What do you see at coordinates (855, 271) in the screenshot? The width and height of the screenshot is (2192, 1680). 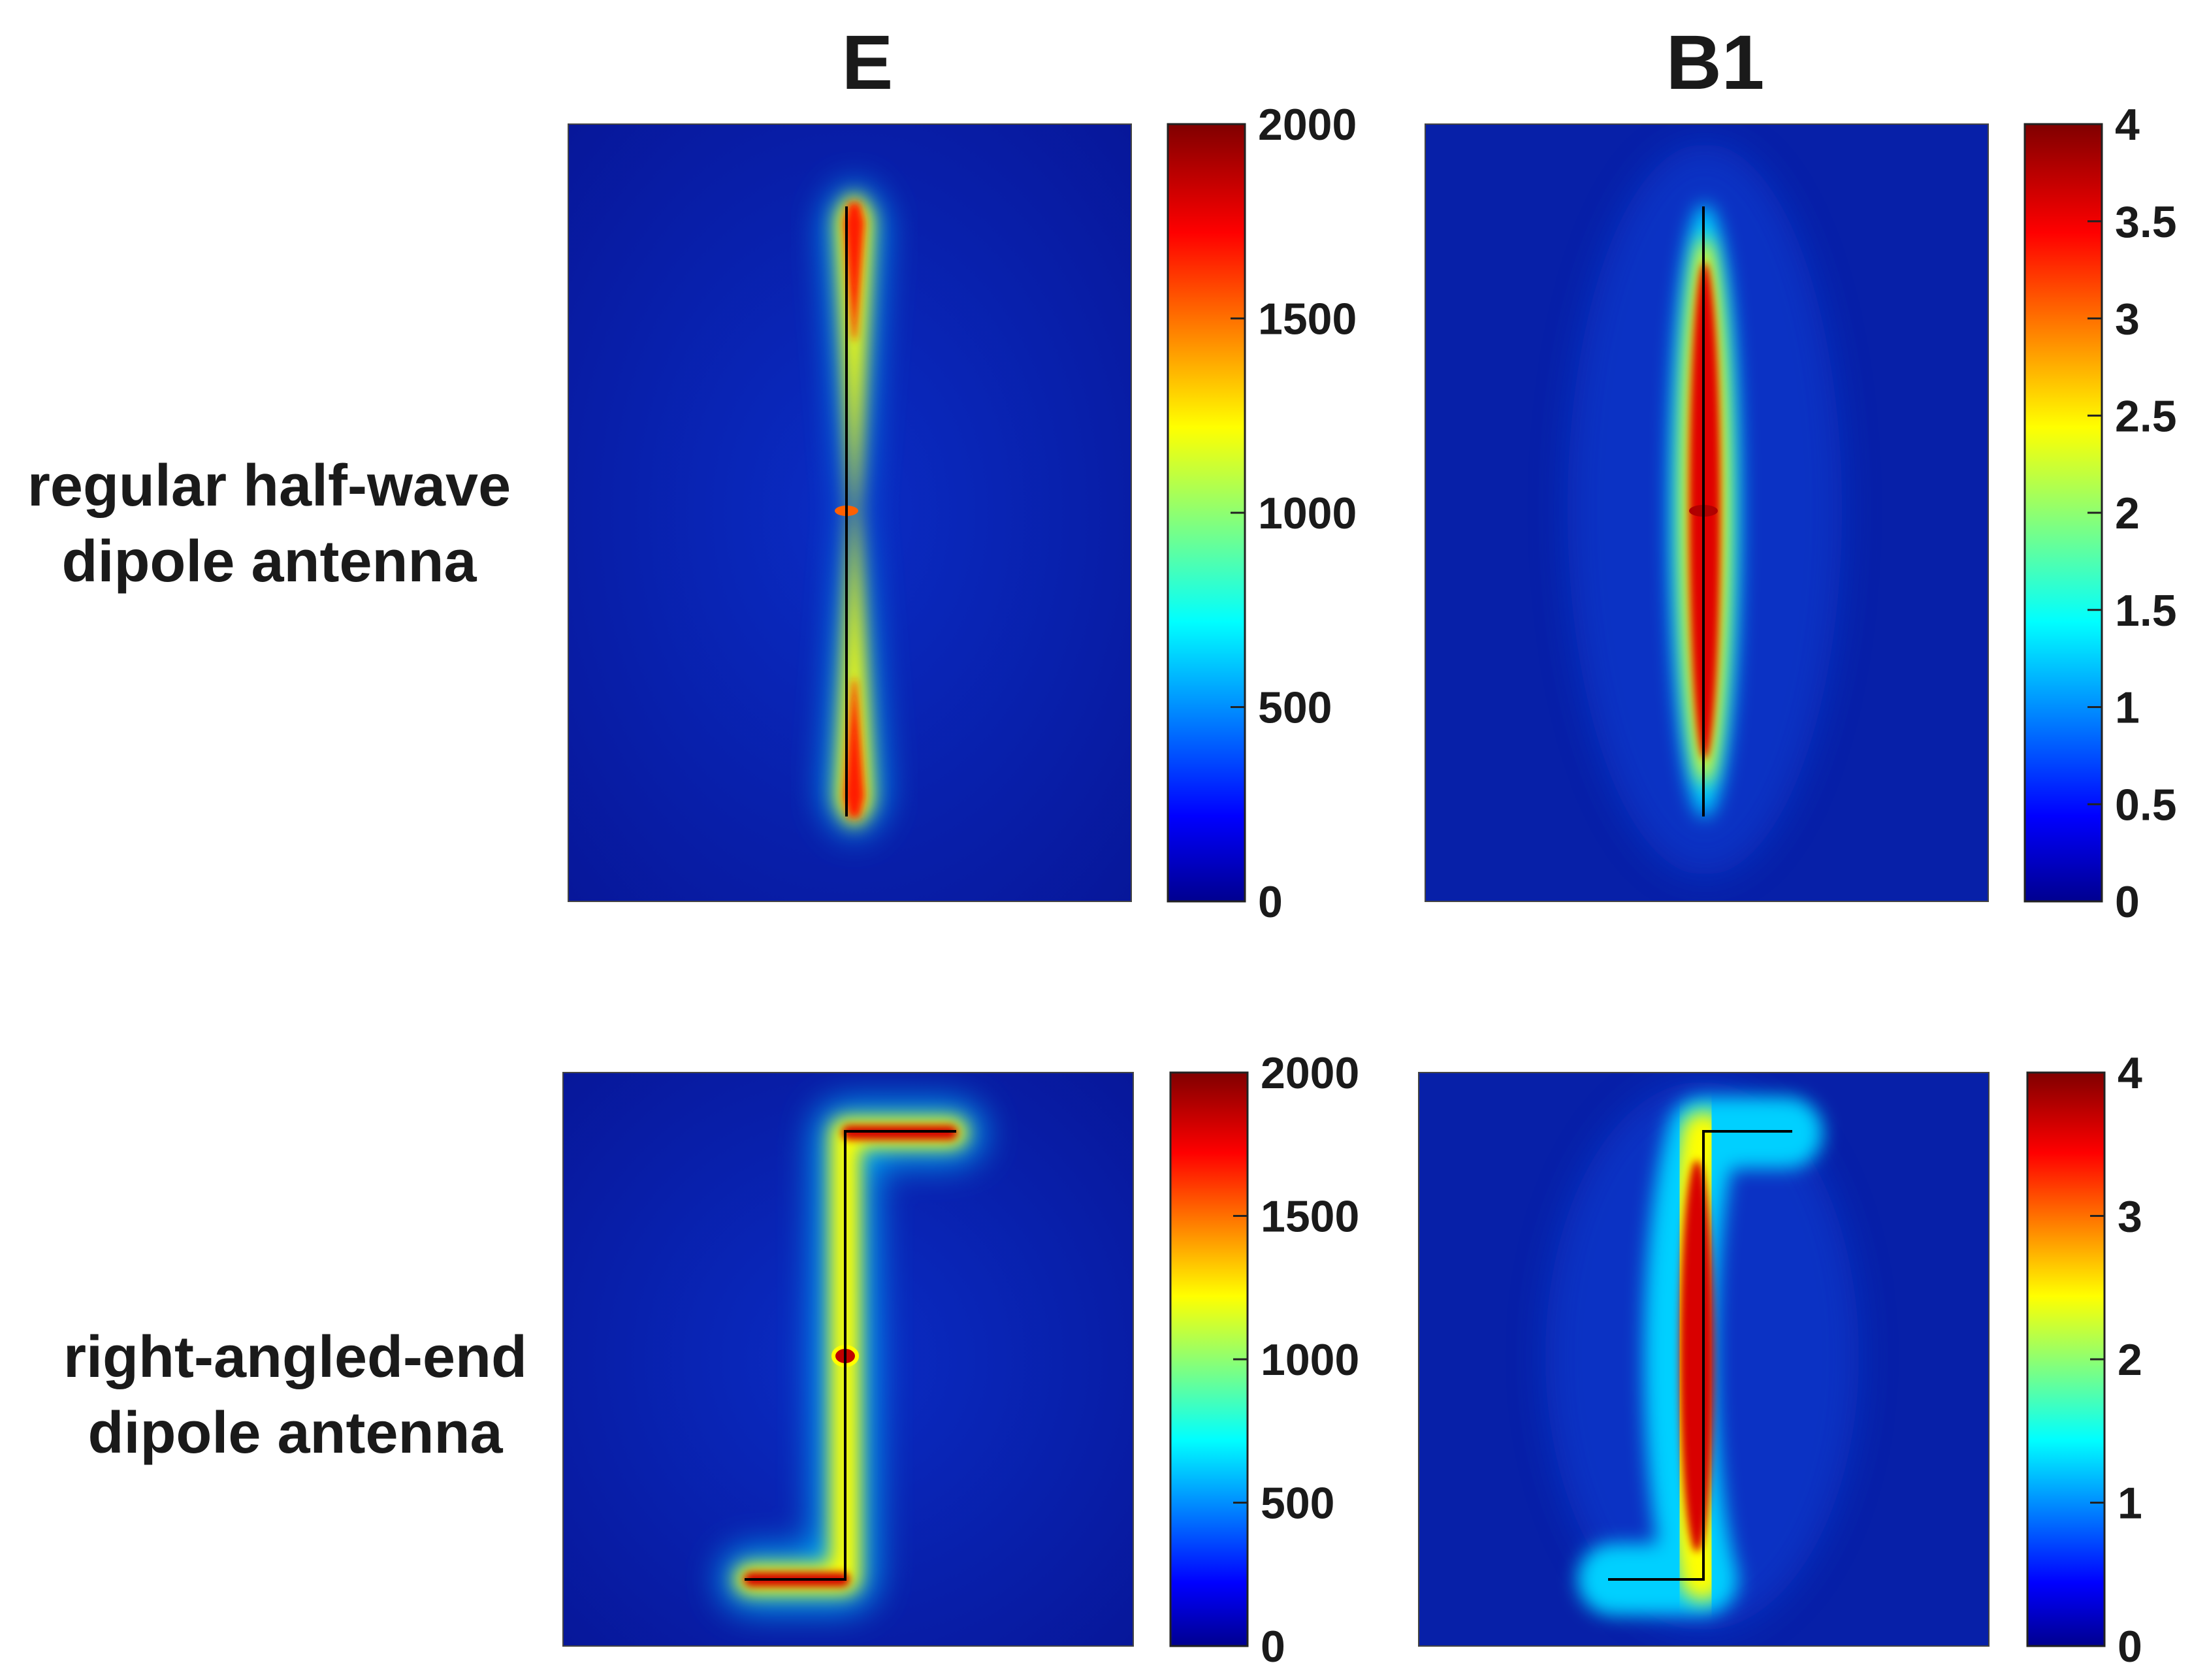 I see `field-glow-core-top` at bounding box center [855, 271].